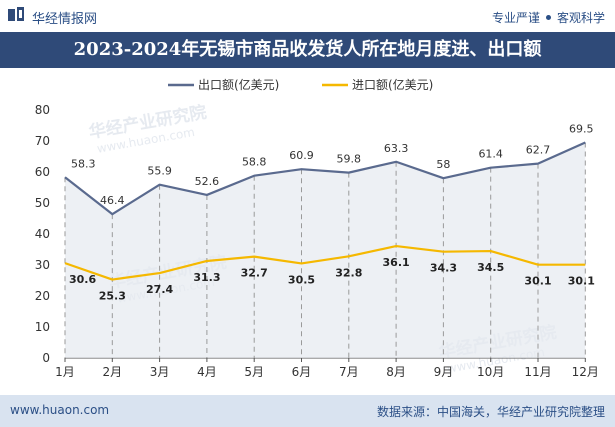  What do you see at coordinates (42, 327) in the screenshot?
I see `y-tick-label: 10` at bounding box center [42, 327].